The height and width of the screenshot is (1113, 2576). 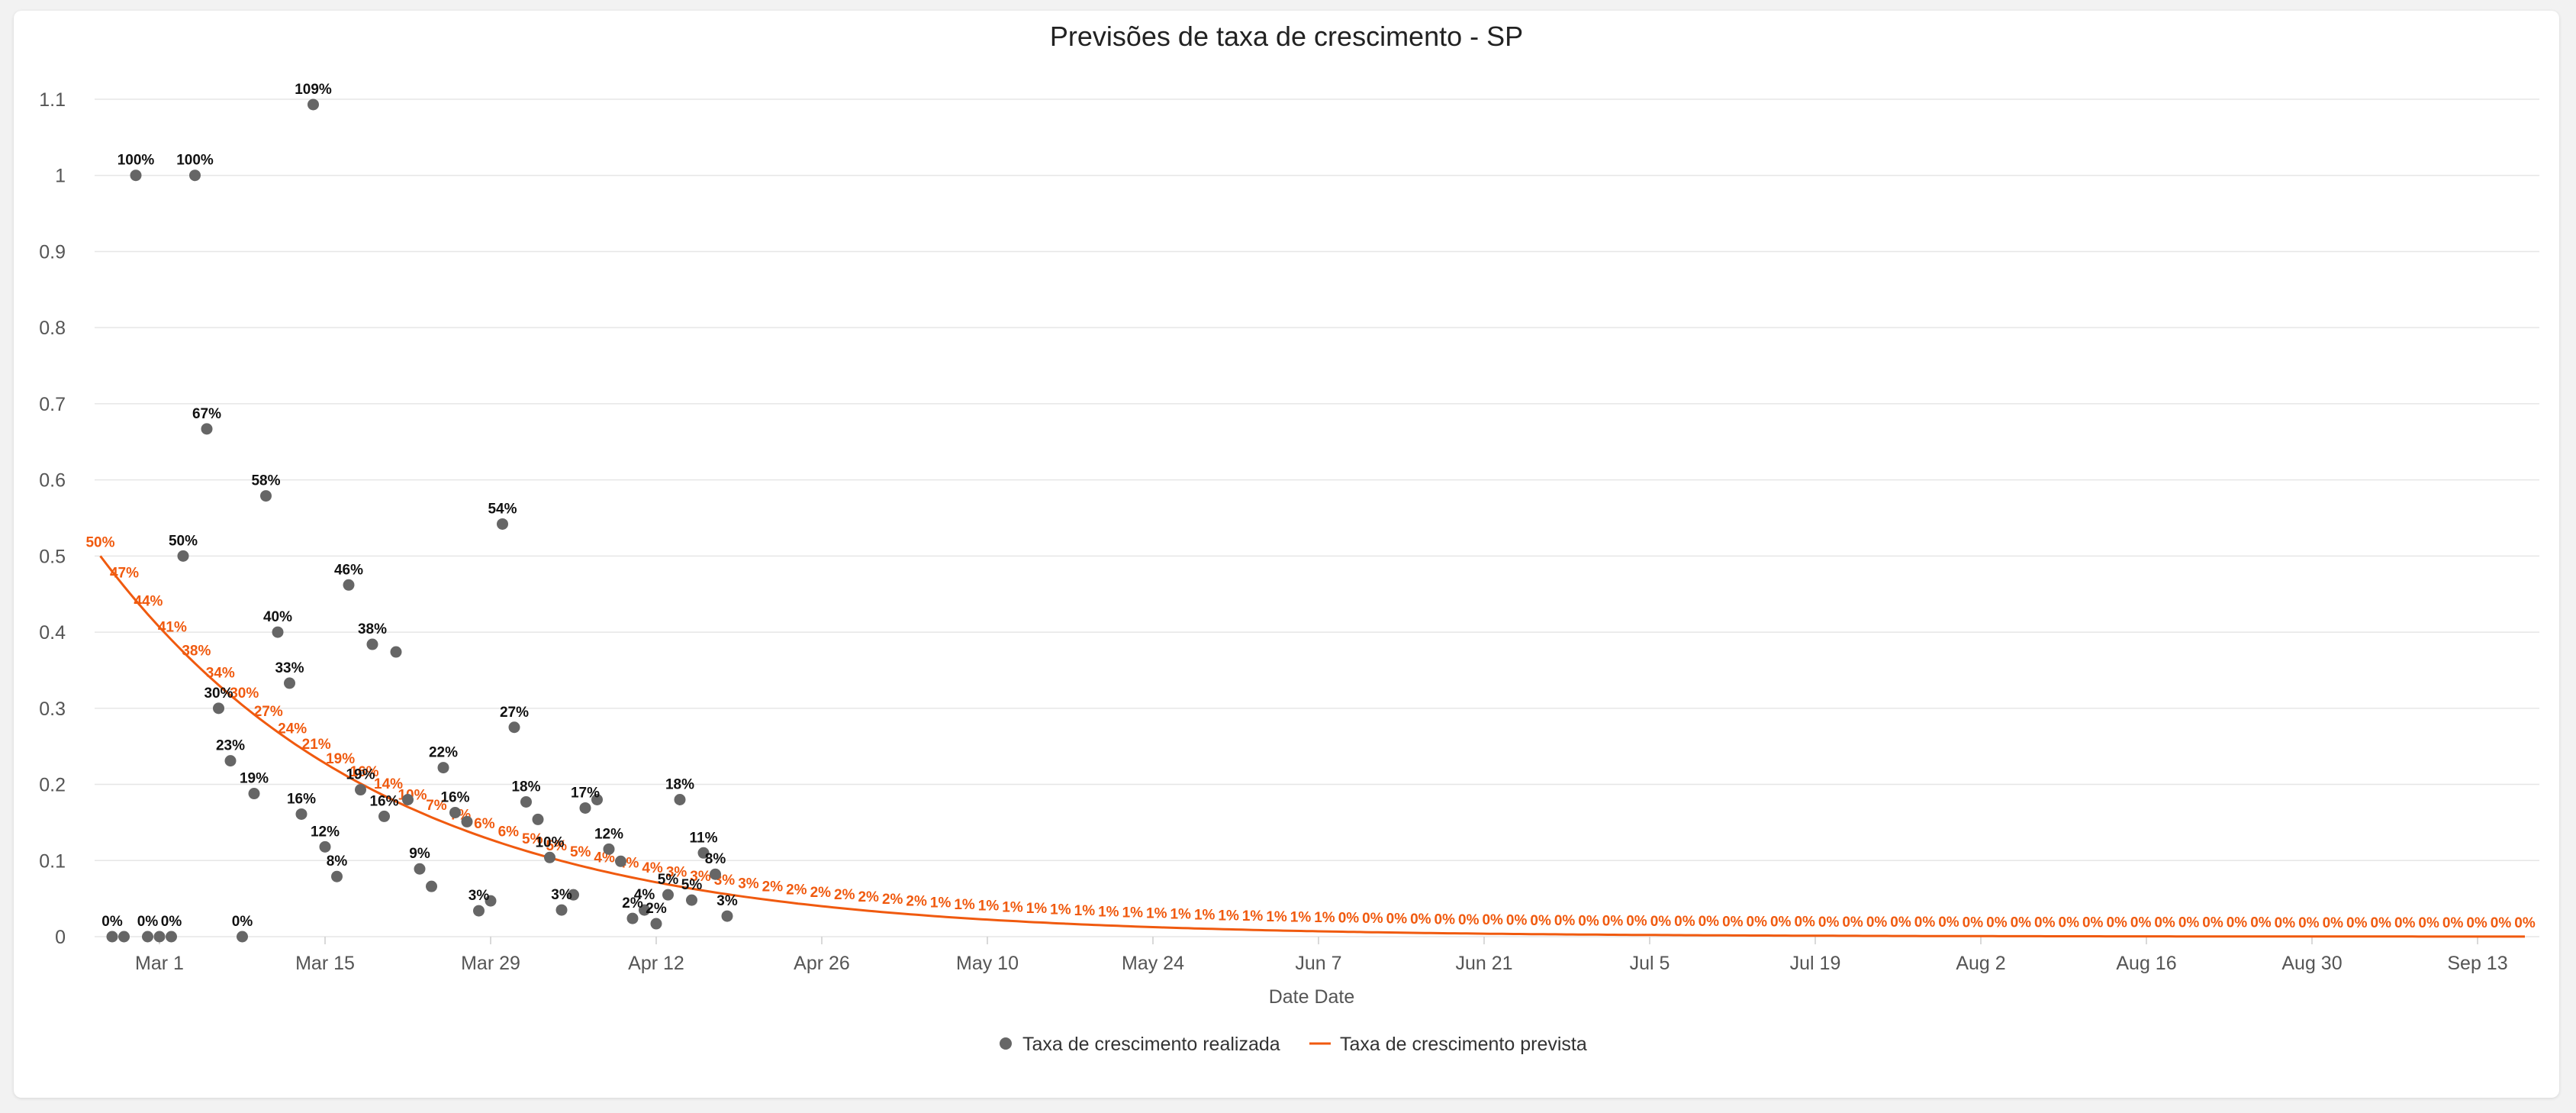 I want to click on y-tick-label: 0.4, so click(x=52, y=633).